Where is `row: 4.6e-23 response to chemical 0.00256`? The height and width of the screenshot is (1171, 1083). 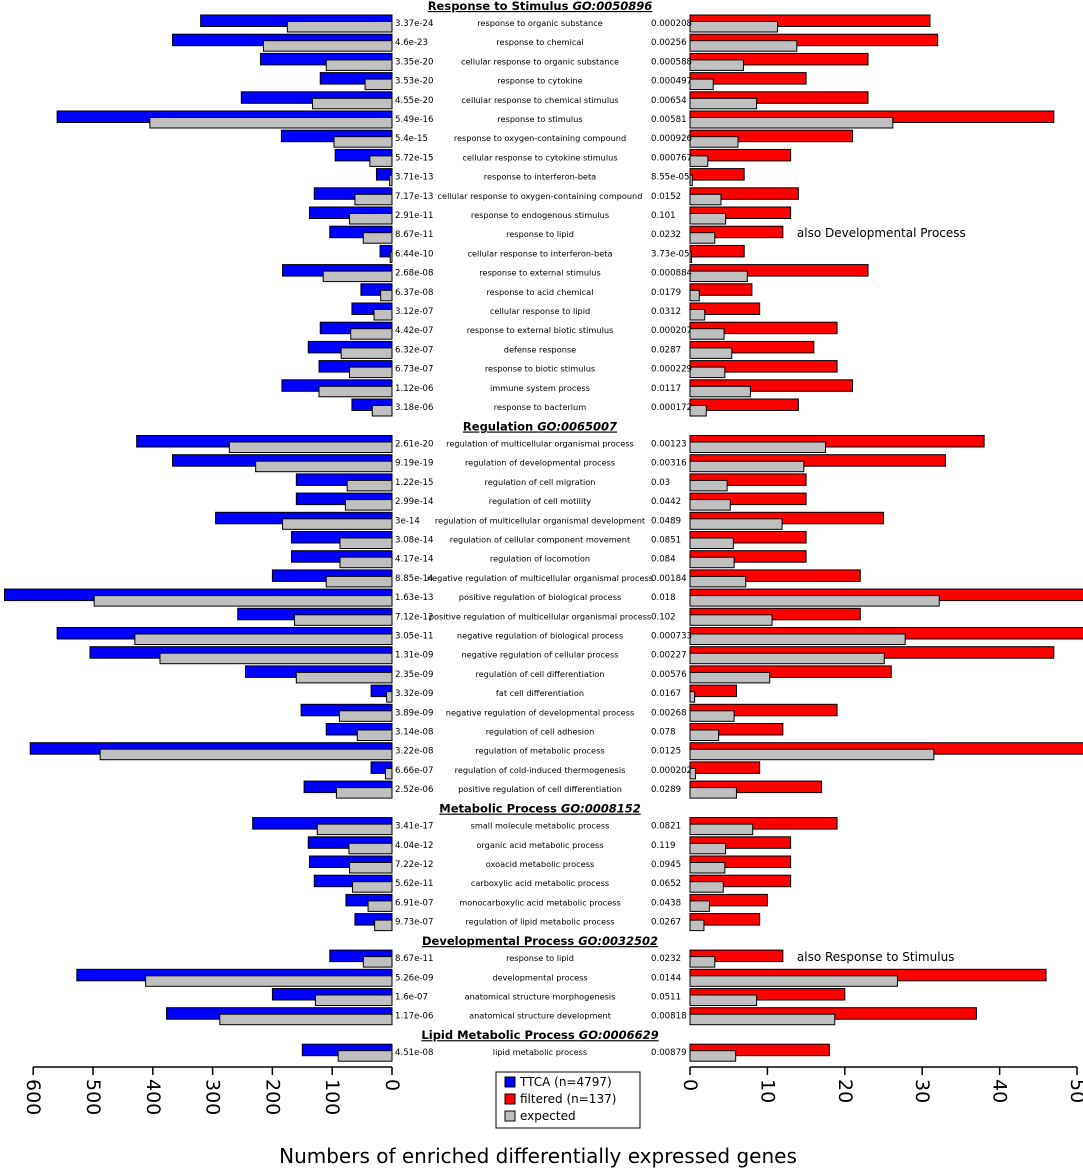 row: 4.6e-23 response to chemical 0.00256 is located at coordinates (555, 42).